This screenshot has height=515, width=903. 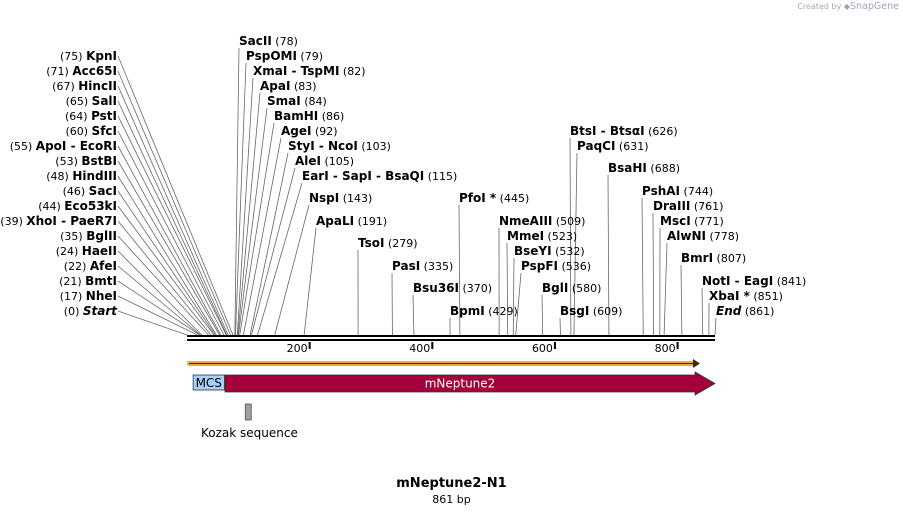 What do you see at coordinates (484, 311) in the screenshot?
I see `site-bpmi: BpmI (429)` at bounding box center [484, 311].